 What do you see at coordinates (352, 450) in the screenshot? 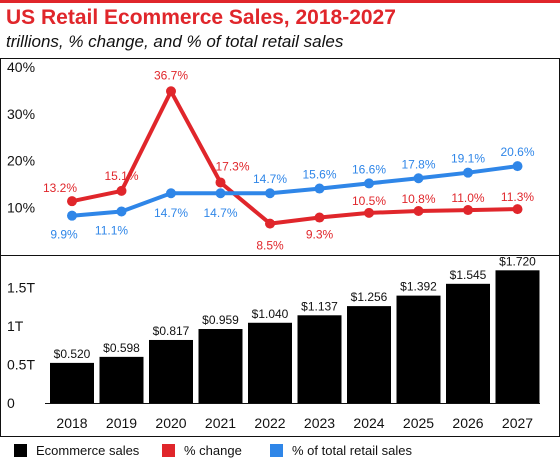
I see `legend-label-share: % of total retail sales` at bounding box center [352, 450].